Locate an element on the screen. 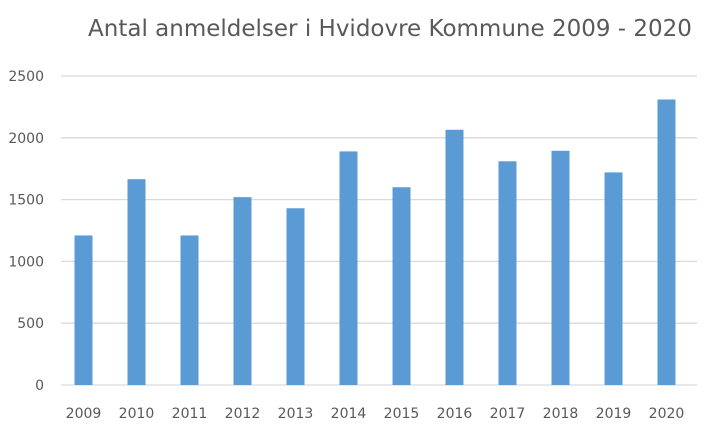  x-tick-label: 2020 is located at coordinates (667, 414).